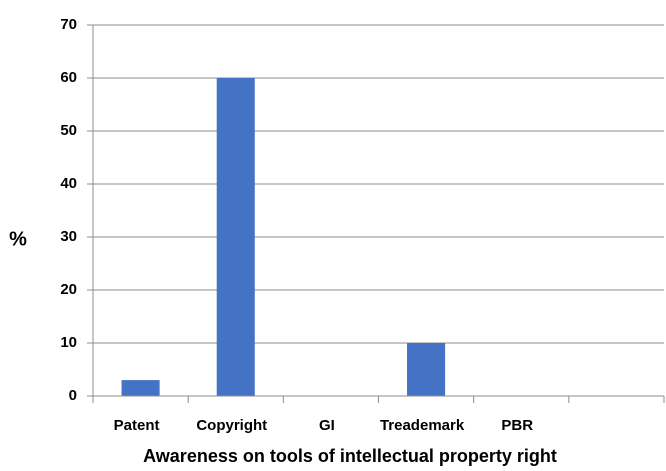 This screenshot has width=666, height=471. What do you see at coordinates (18, 239) in the screenshot?
I see `y-axis-label: %` at bounding box center [18, 239].